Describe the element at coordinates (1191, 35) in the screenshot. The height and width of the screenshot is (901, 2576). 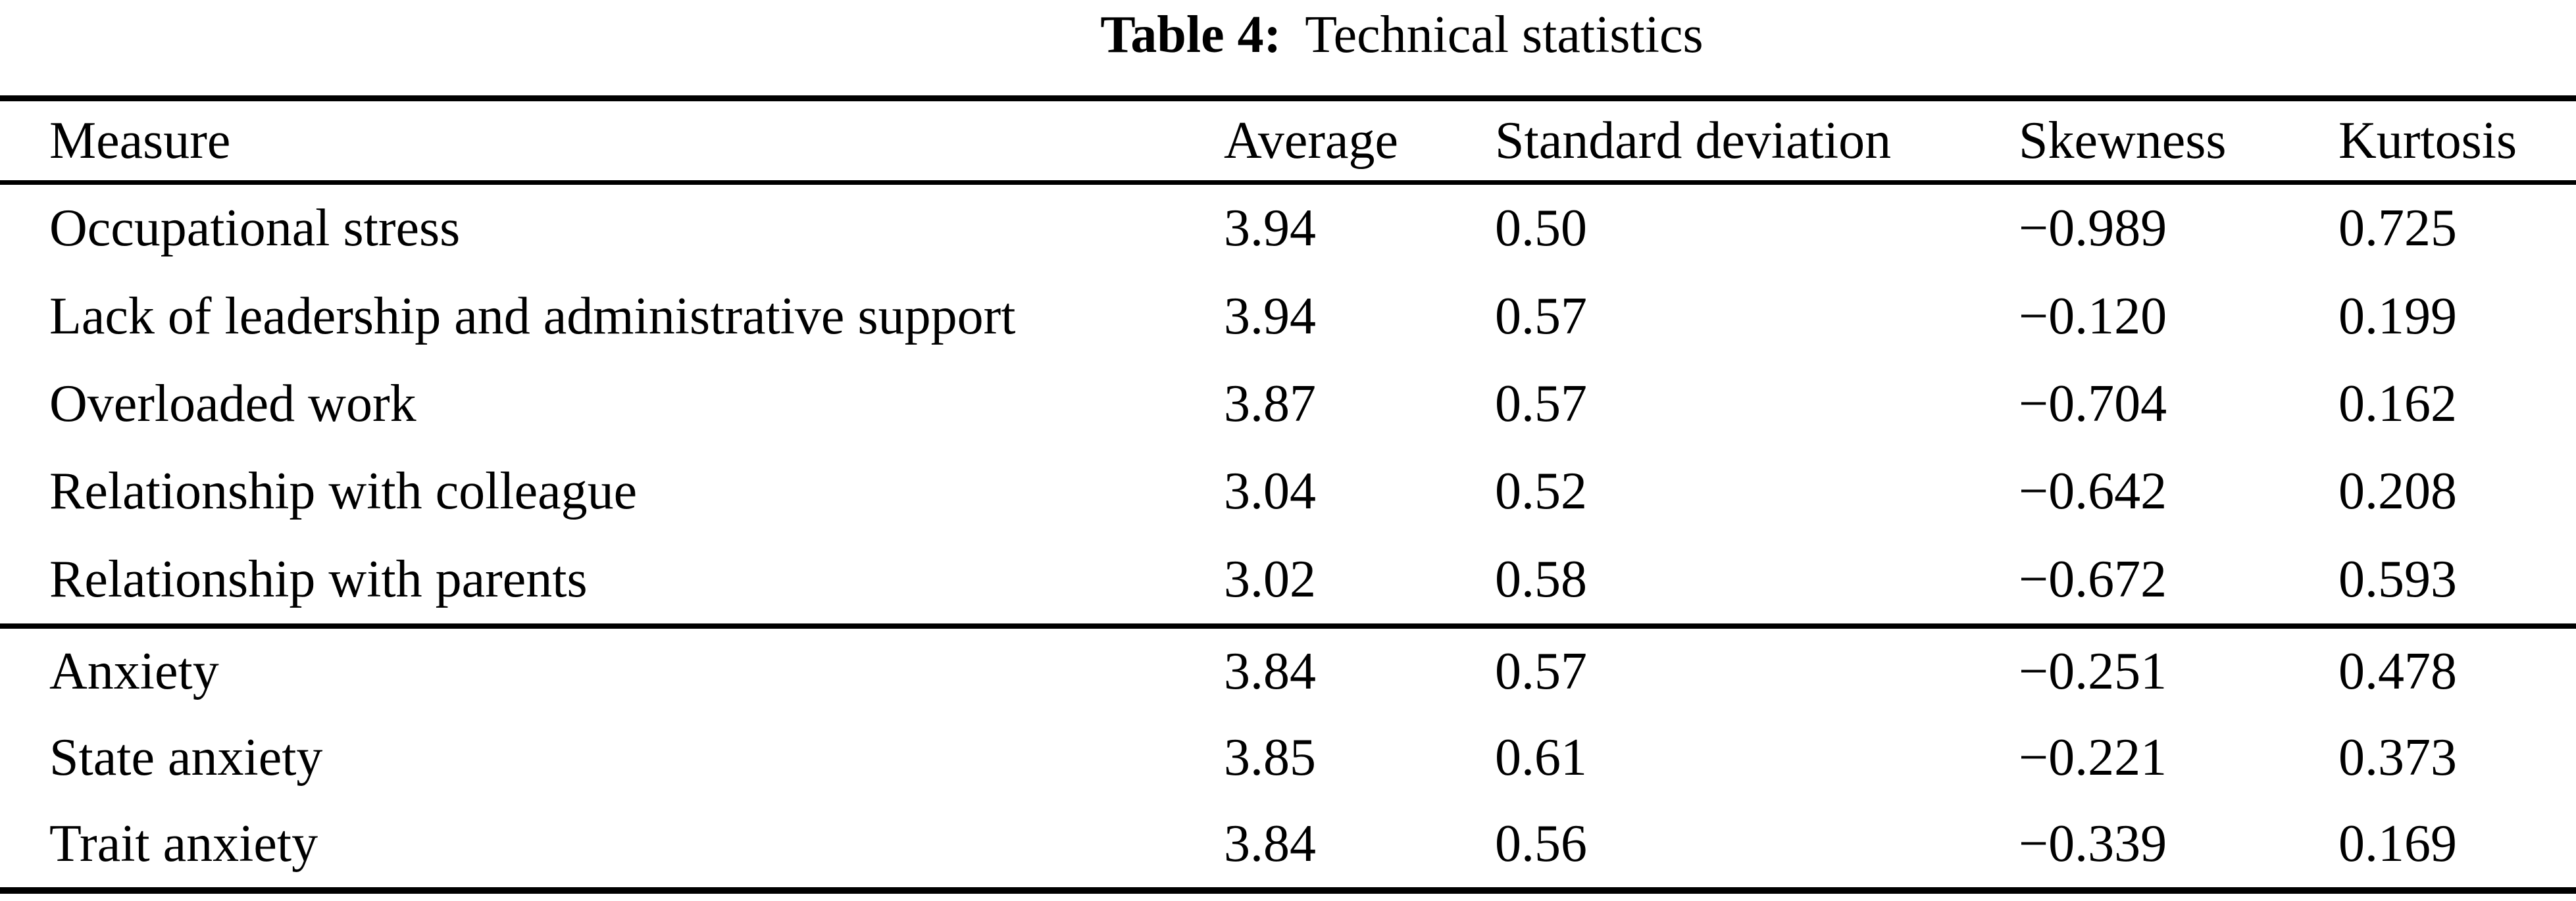
I see `table-caption-number: Table 4:` at that location.